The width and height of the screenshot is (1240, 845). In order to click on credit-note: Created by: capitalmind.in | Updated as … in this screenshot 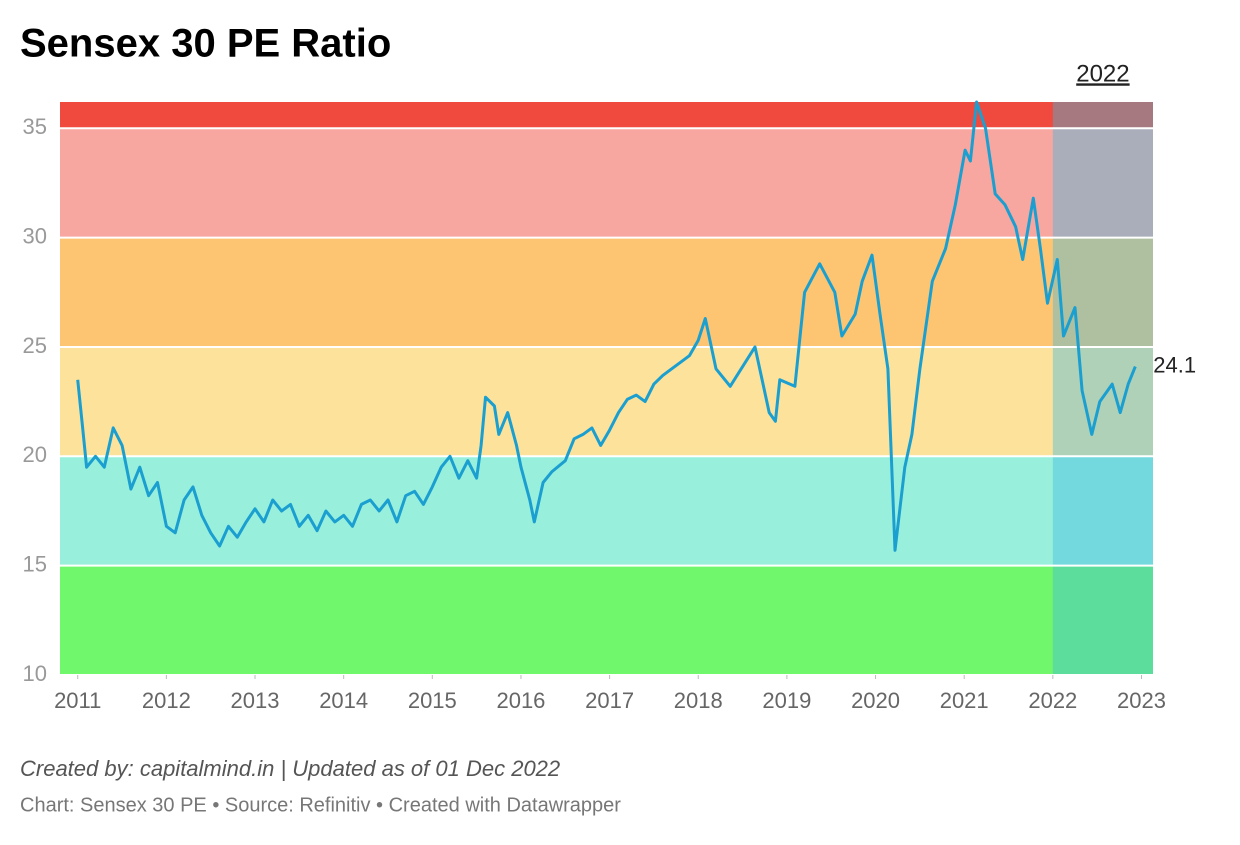, I will do `click(290, 768)`.